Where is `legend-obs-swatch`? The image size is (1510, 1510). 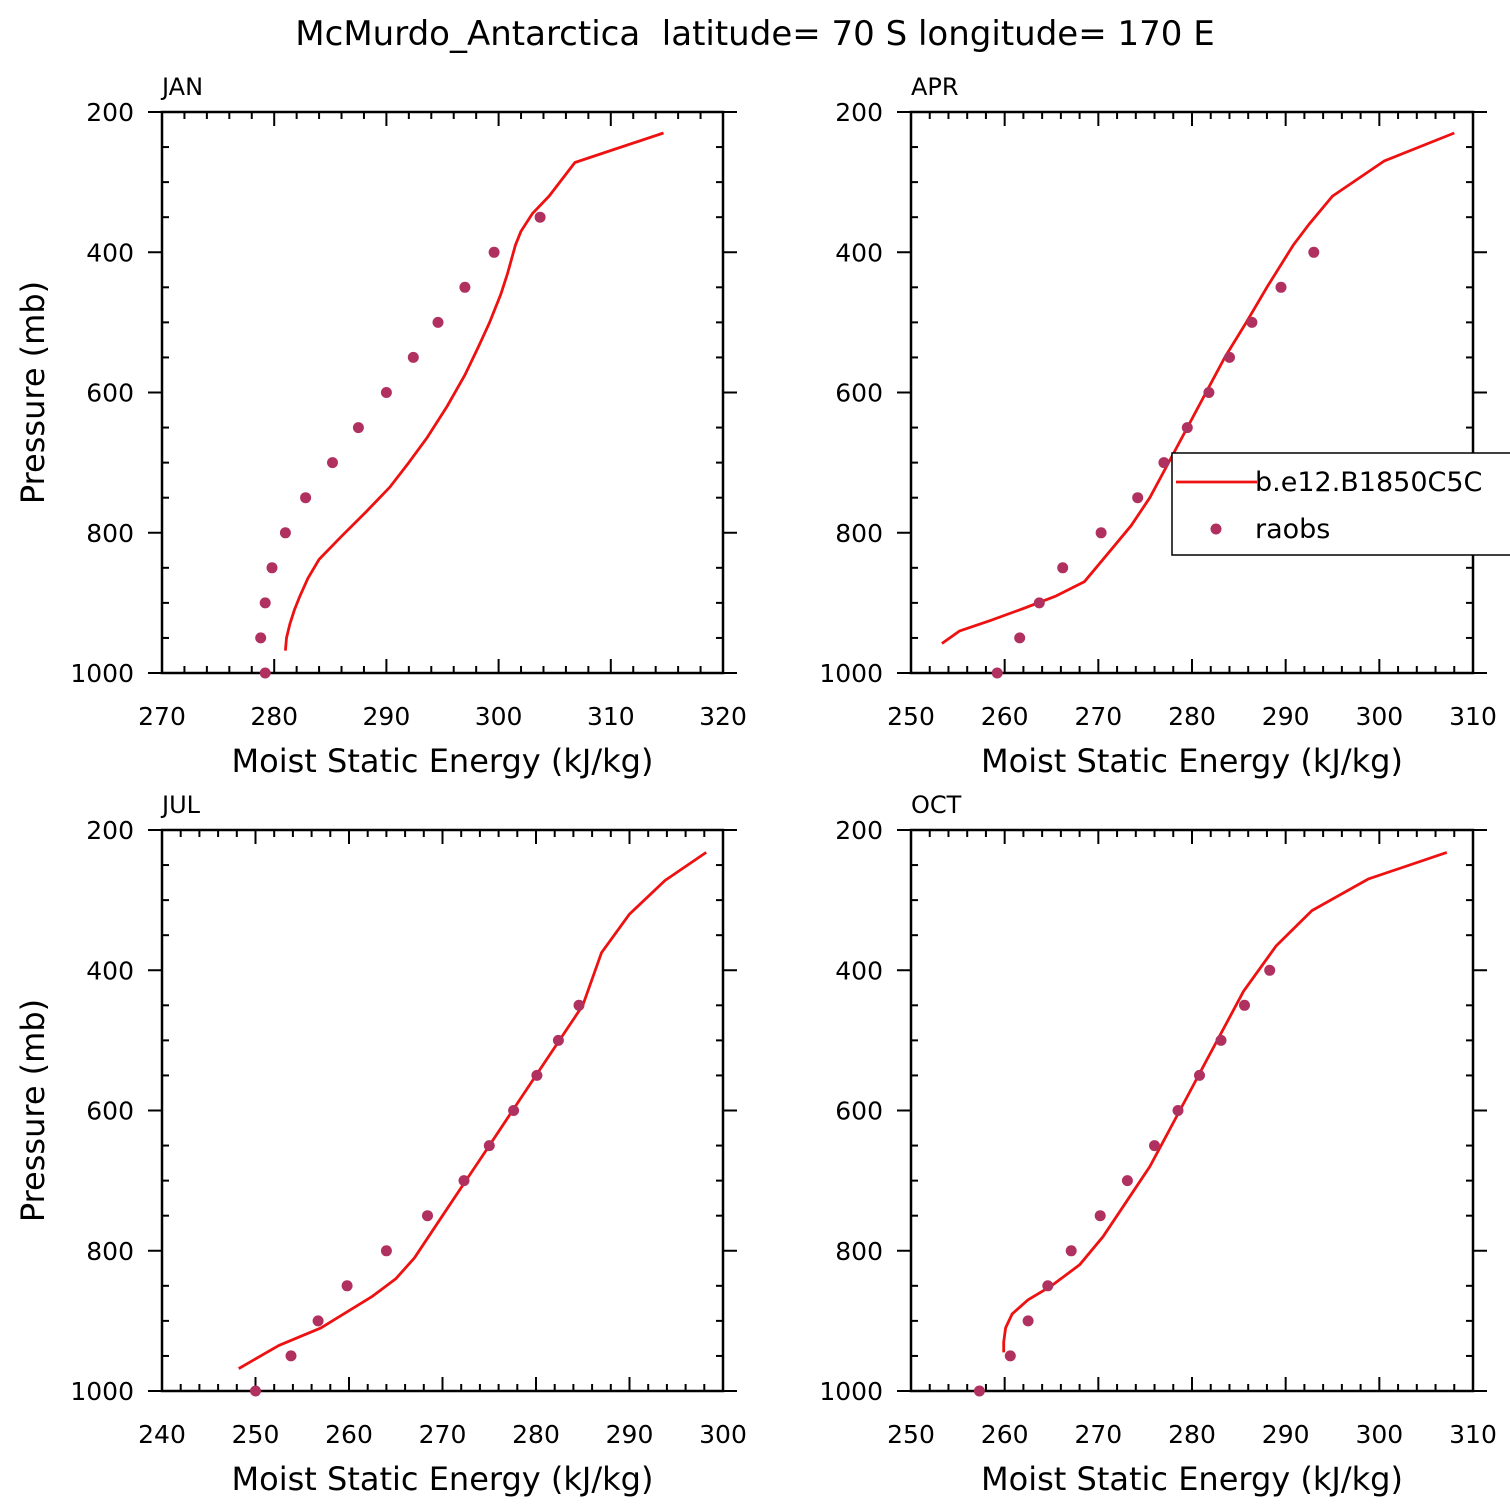
legend-obs-swatch is located at coordinates (1216, 529).